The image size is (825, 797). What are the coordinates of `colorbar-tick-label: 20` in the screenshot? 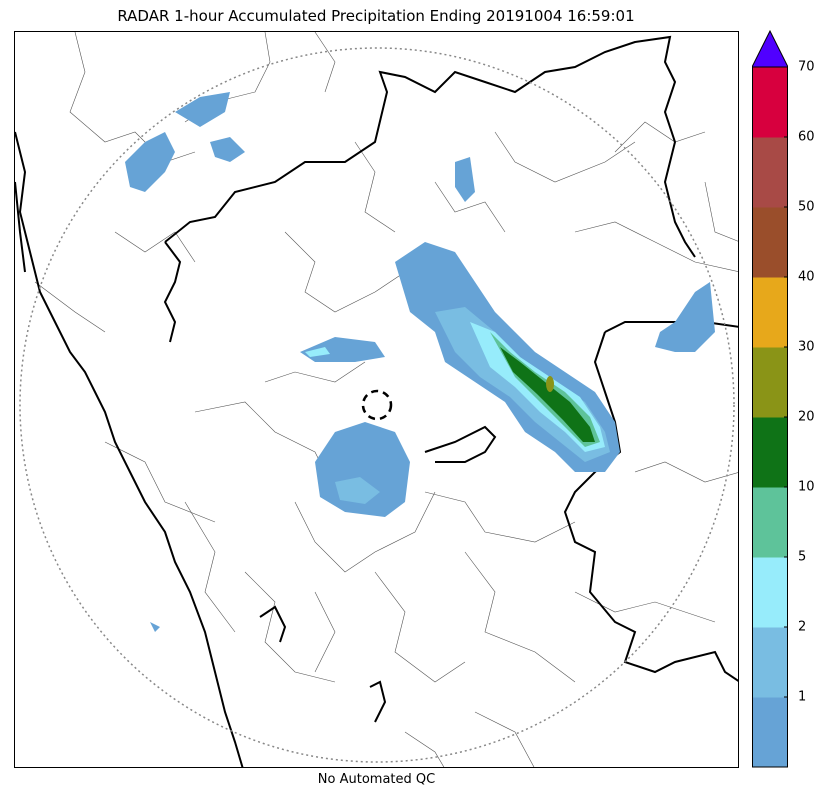 It's located at (806, 417).